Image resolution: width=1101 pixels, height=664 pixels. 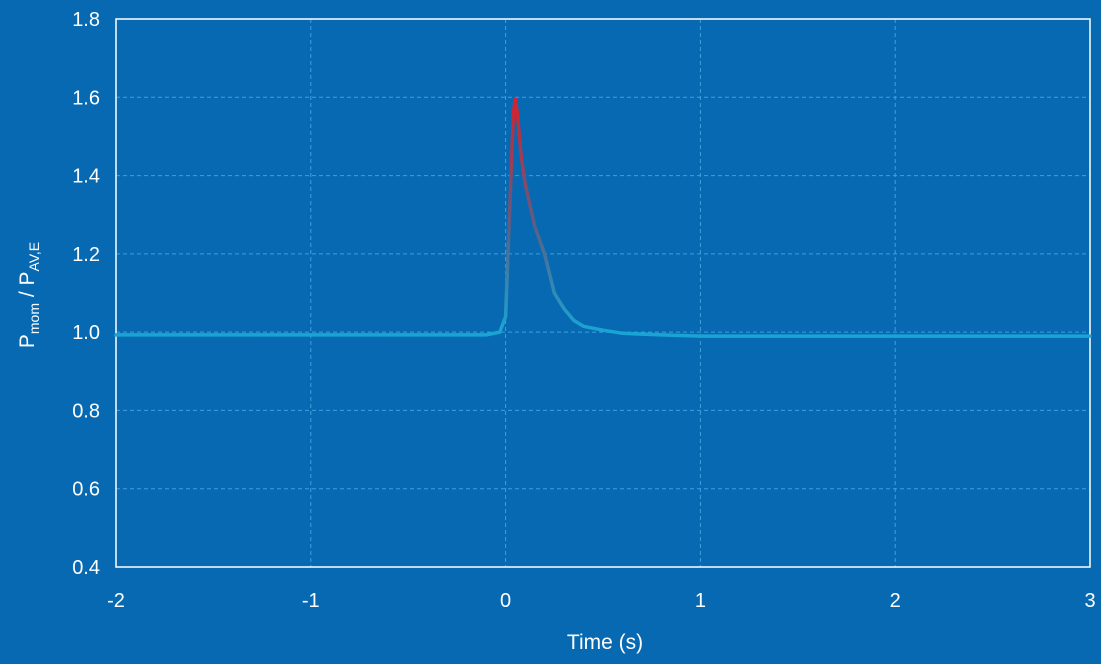 I want to click on y-tick-label: 0.4, so click(x=86, y=568).